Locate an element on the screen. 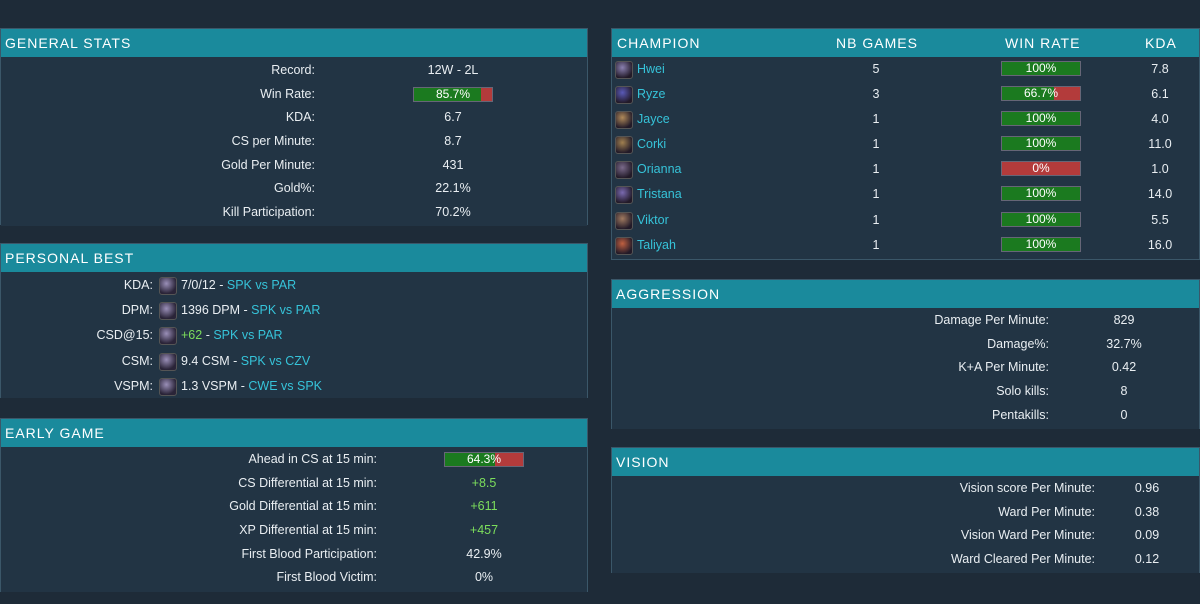 The height and width of the screenshot is (604, 1200). champion-name-link: Orianna is located at coordinates (659, 169).